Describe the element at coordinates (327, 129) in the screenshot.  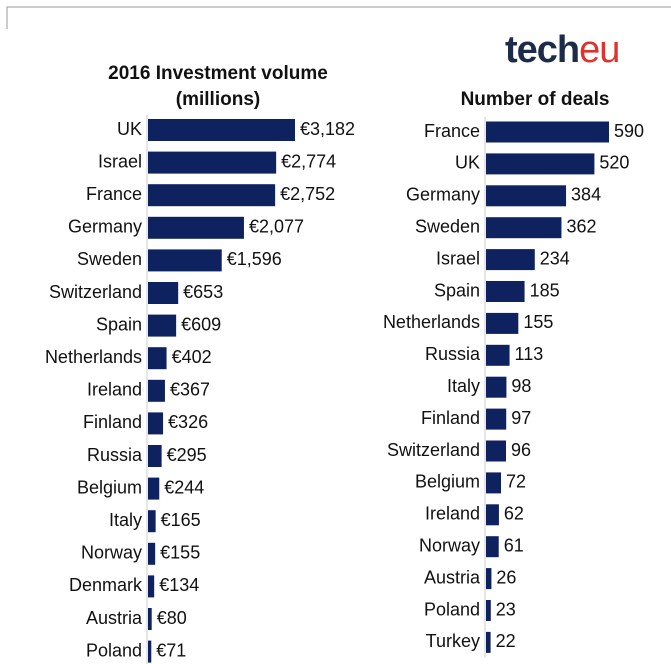
I see `value-label: €3,182` at that location.